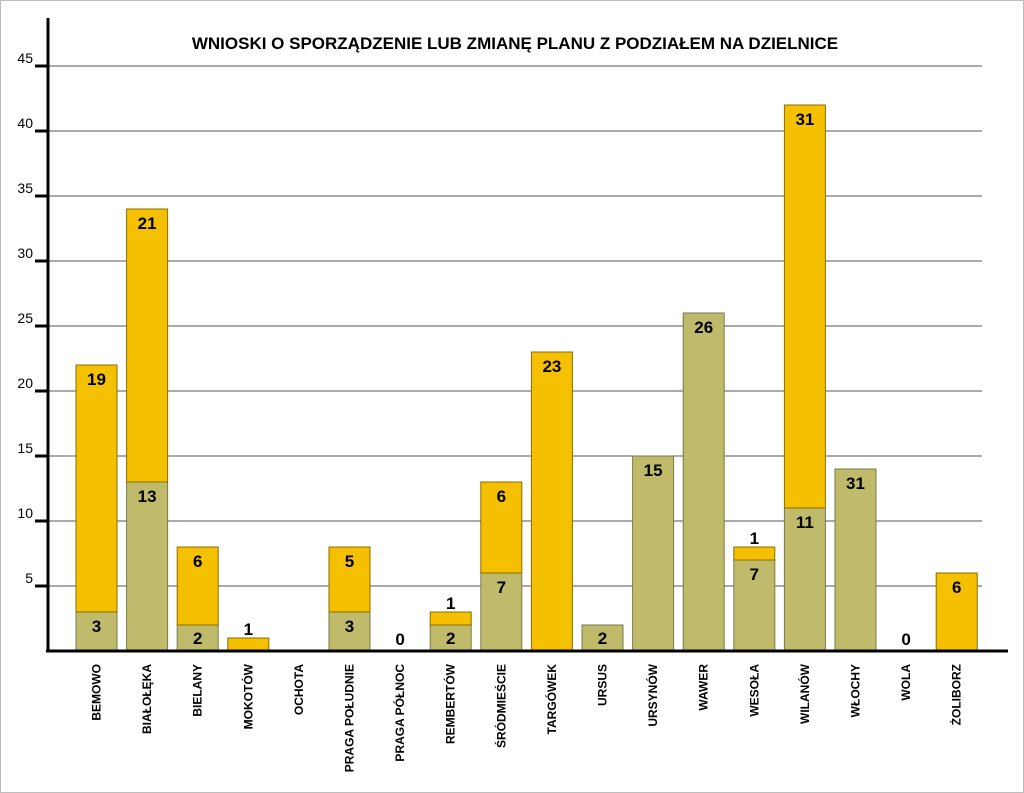  Describe the element at coordinates (147, 223) in the screenshot. I see `data-label: 21` at that location.